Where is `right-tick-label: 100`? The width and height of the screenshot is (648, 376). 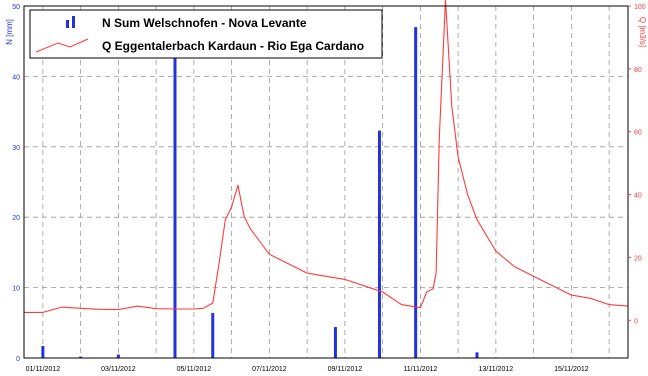 right-tick-label: 100 is located at coordinates (640, 7).